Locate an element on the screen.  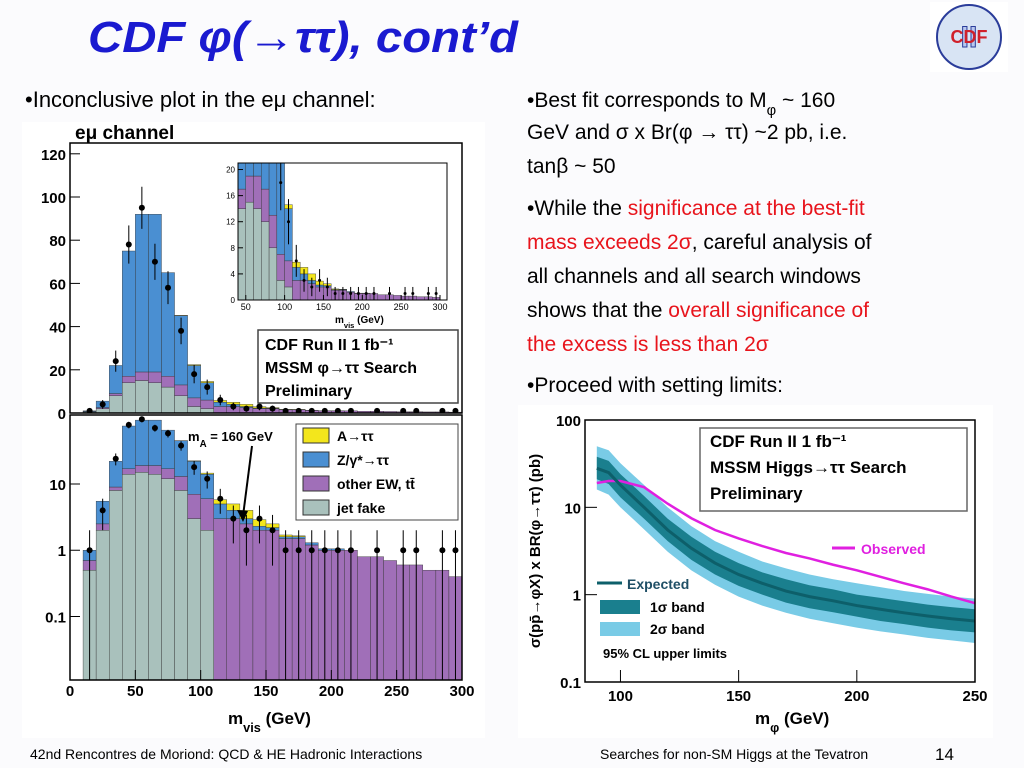
x-axis-label-part: m is located at coordinates (762, 718).